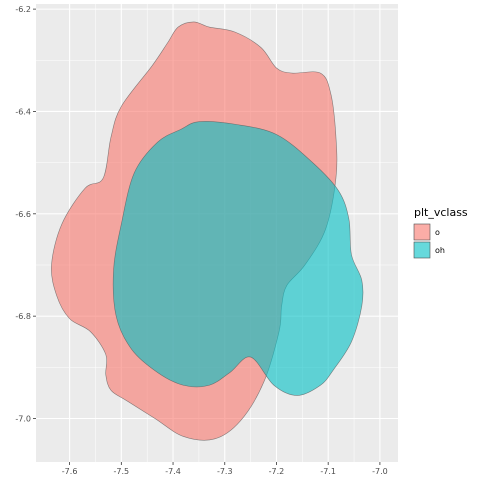  What do you see at coordinates (23, 316) in the screenshot?
I see `y-tick-label: -6.8` at bounding box center [23, 316].